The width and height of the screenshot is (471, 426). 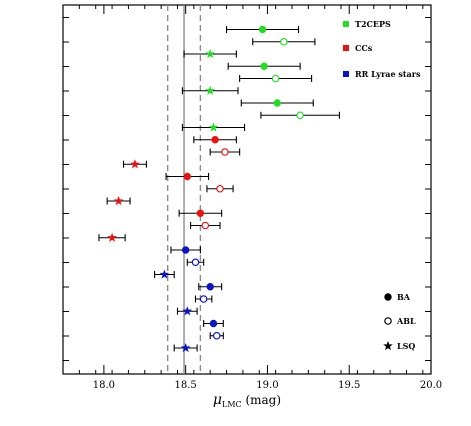 I want to click on x-tick-label: 20.0, so click(x=431, y=385).